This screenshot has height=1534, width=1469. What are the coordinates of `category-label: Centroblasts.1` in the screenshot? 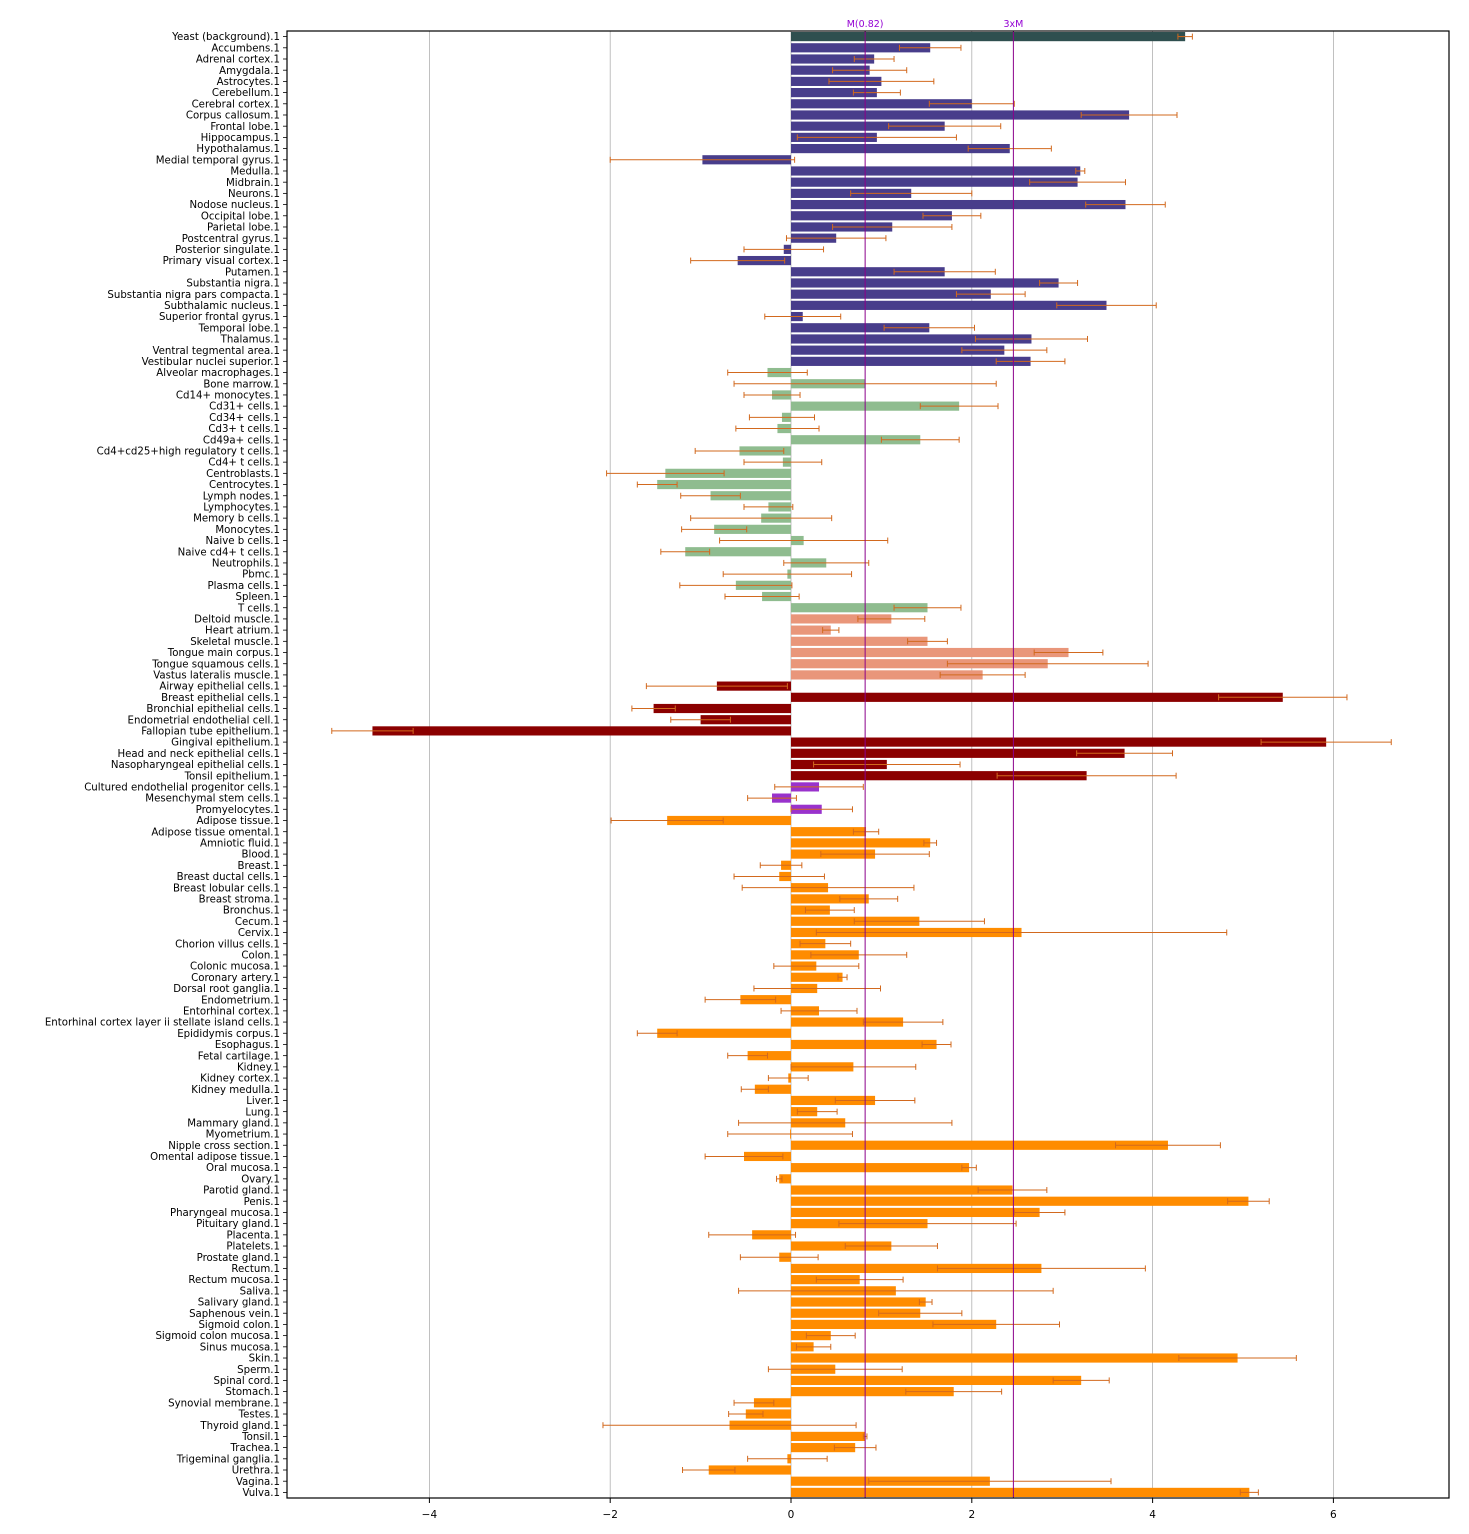 It's located at (243, 474).